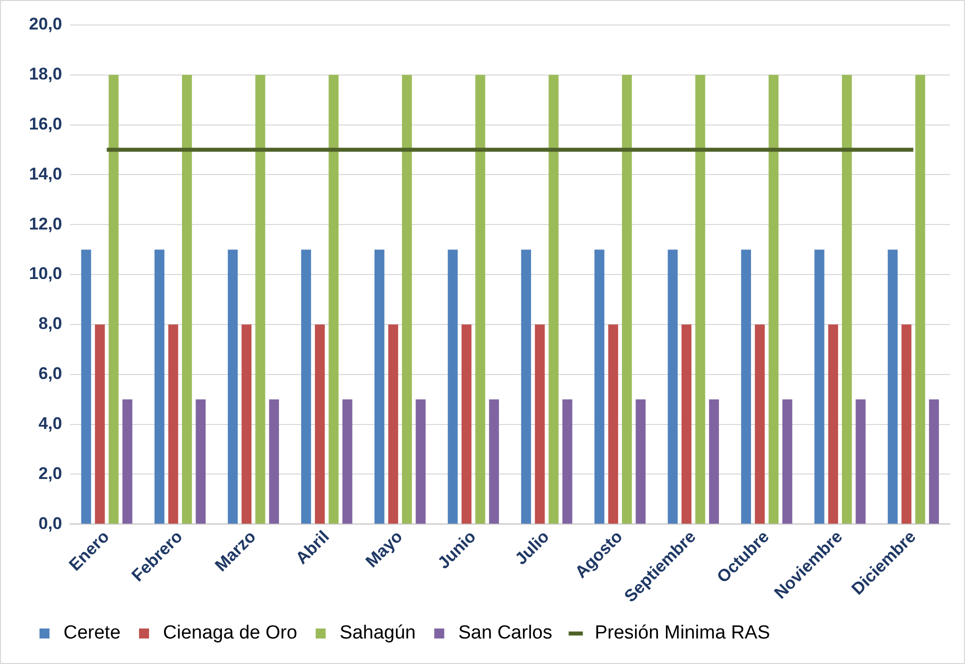  Describe the element at coordinates (45, 274) in the screenshot. I see `y-tick-label: 10,0` at that location.